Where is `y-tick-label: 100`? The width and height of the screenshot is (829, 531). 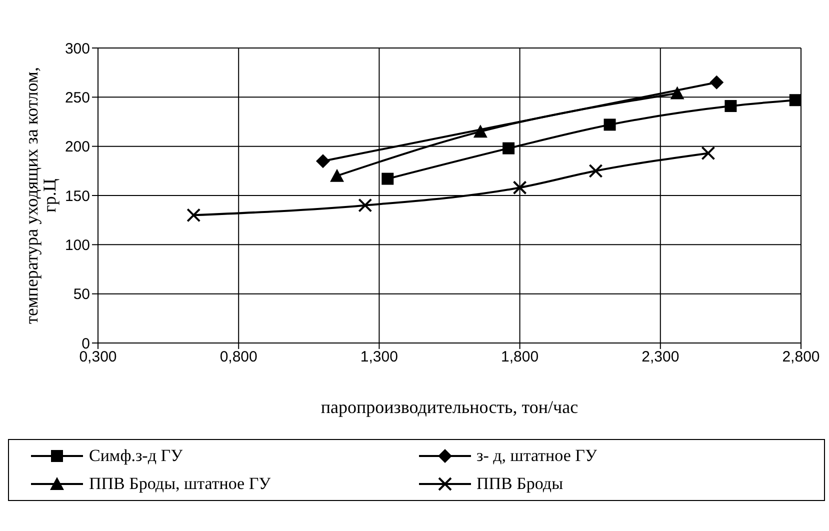
y-tick-label: 100 is located at coordinates (77, 245).